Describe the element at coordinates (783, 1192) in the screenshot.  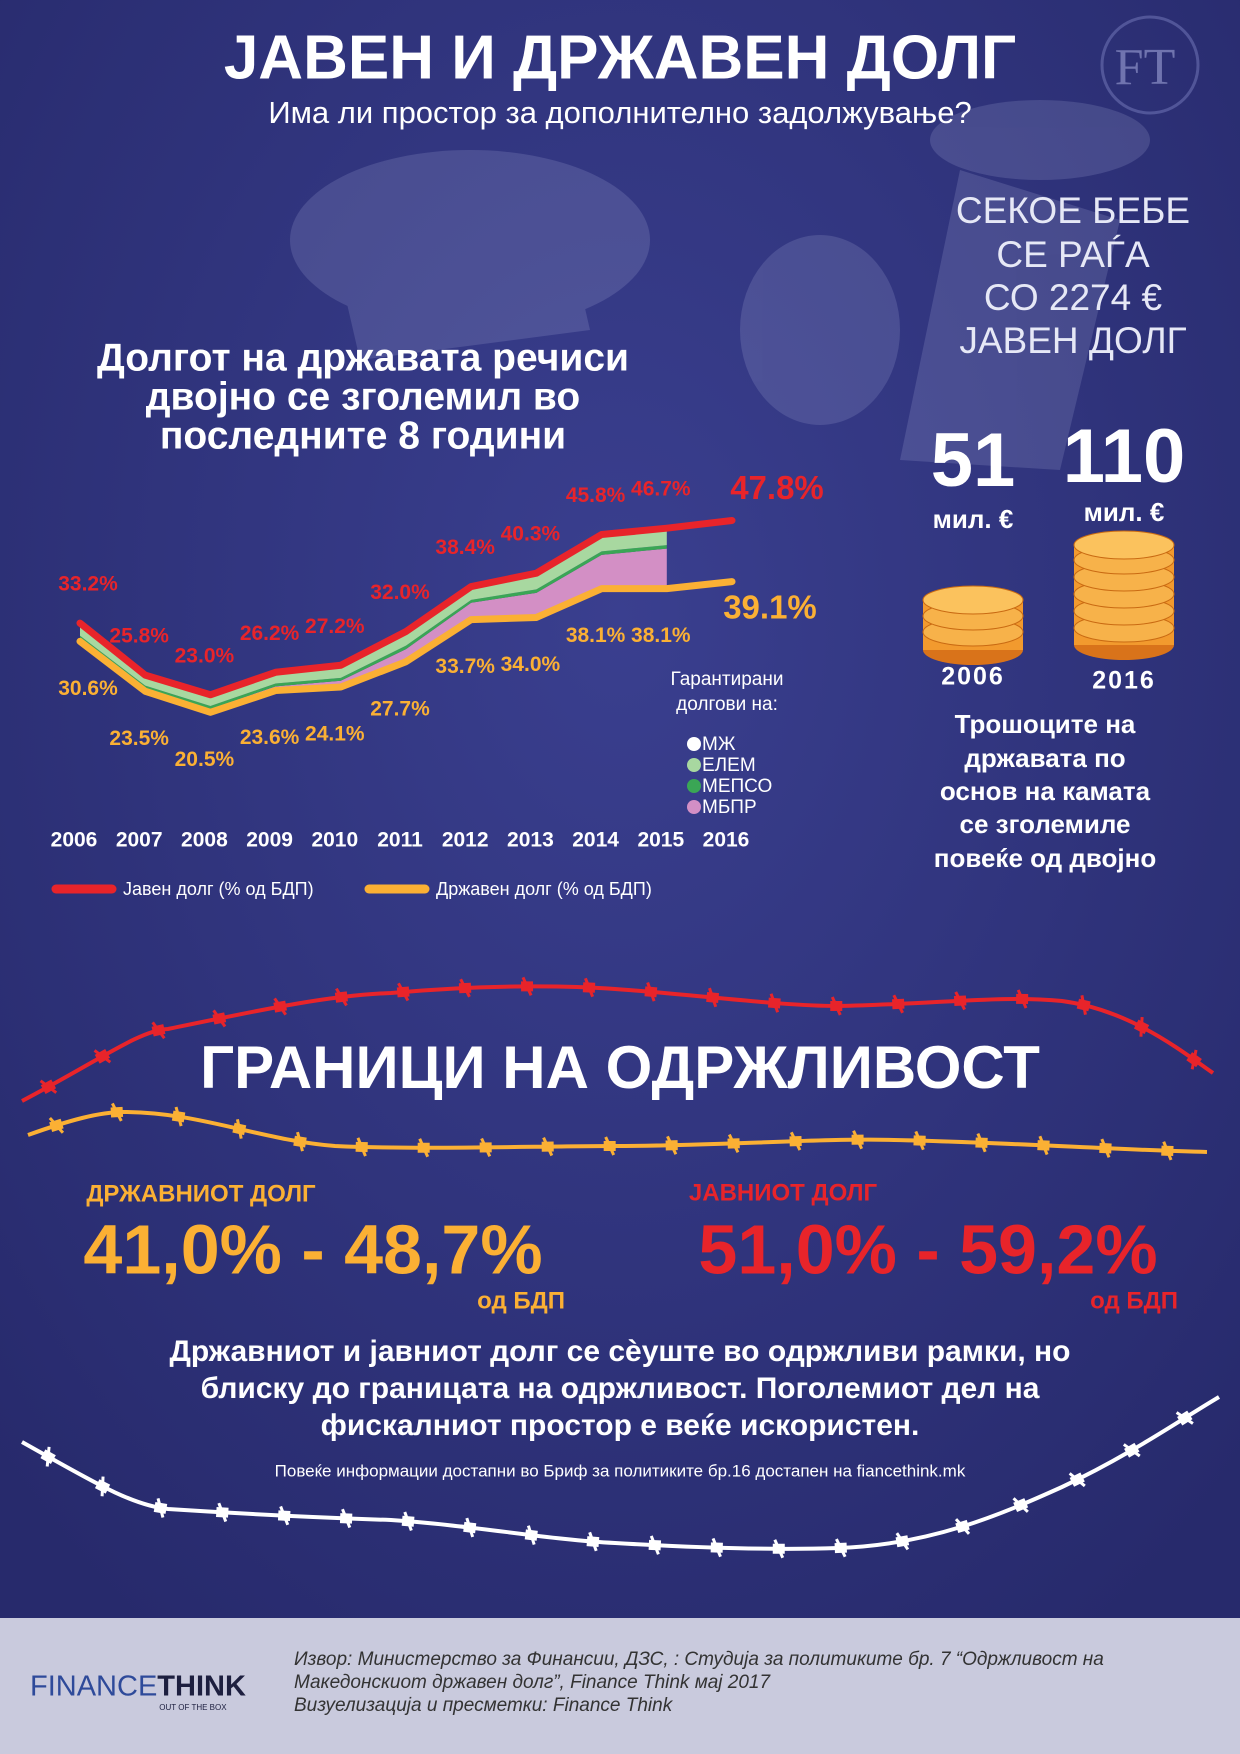
I see `limit-label: ЈАВНИОТ ДОЛГ` at that location.